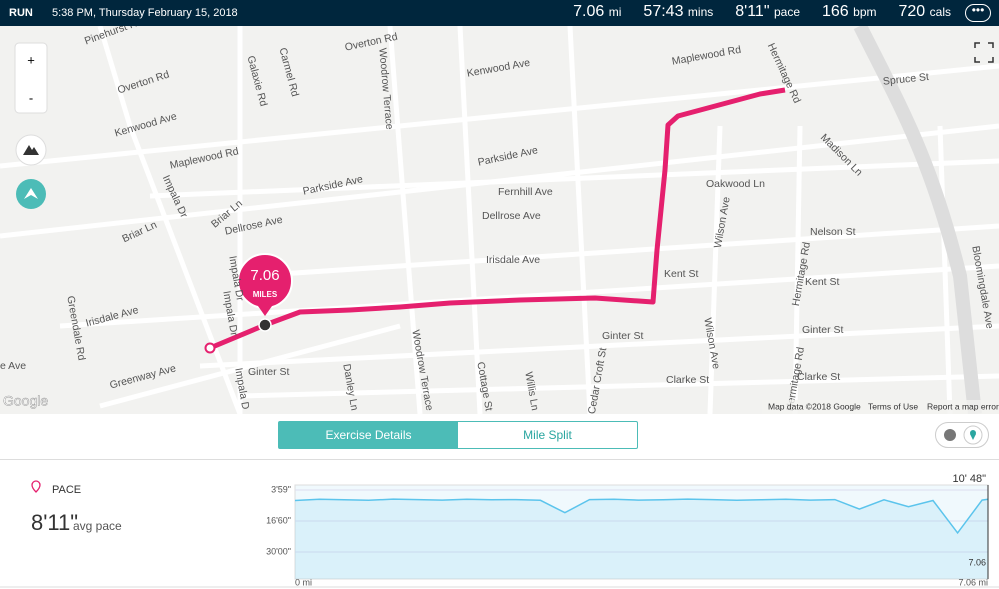 This screenshot has width=999, height=589. I want to click on x-tick-label: 0 mi, so click(303, 582).